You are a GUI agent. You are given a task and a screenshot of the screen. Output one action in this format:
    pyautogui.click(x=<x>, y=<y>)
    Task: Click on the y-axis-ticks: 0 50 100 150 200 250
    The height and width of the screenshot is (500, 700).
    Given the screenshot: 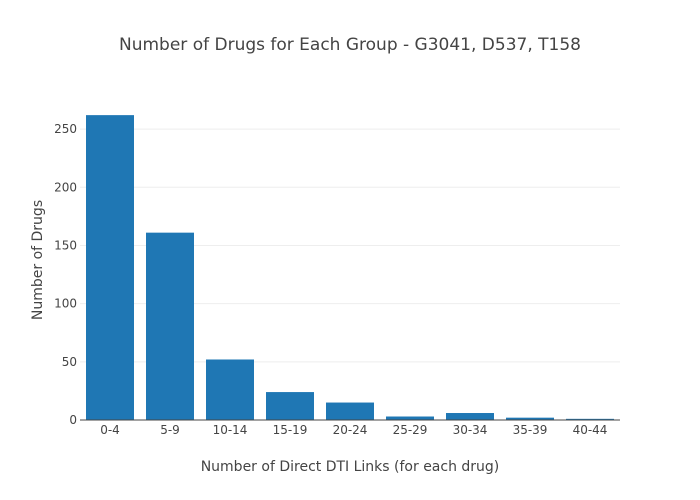 What is the action you would take?
    pyautogui.click(x=65, y=274)
    